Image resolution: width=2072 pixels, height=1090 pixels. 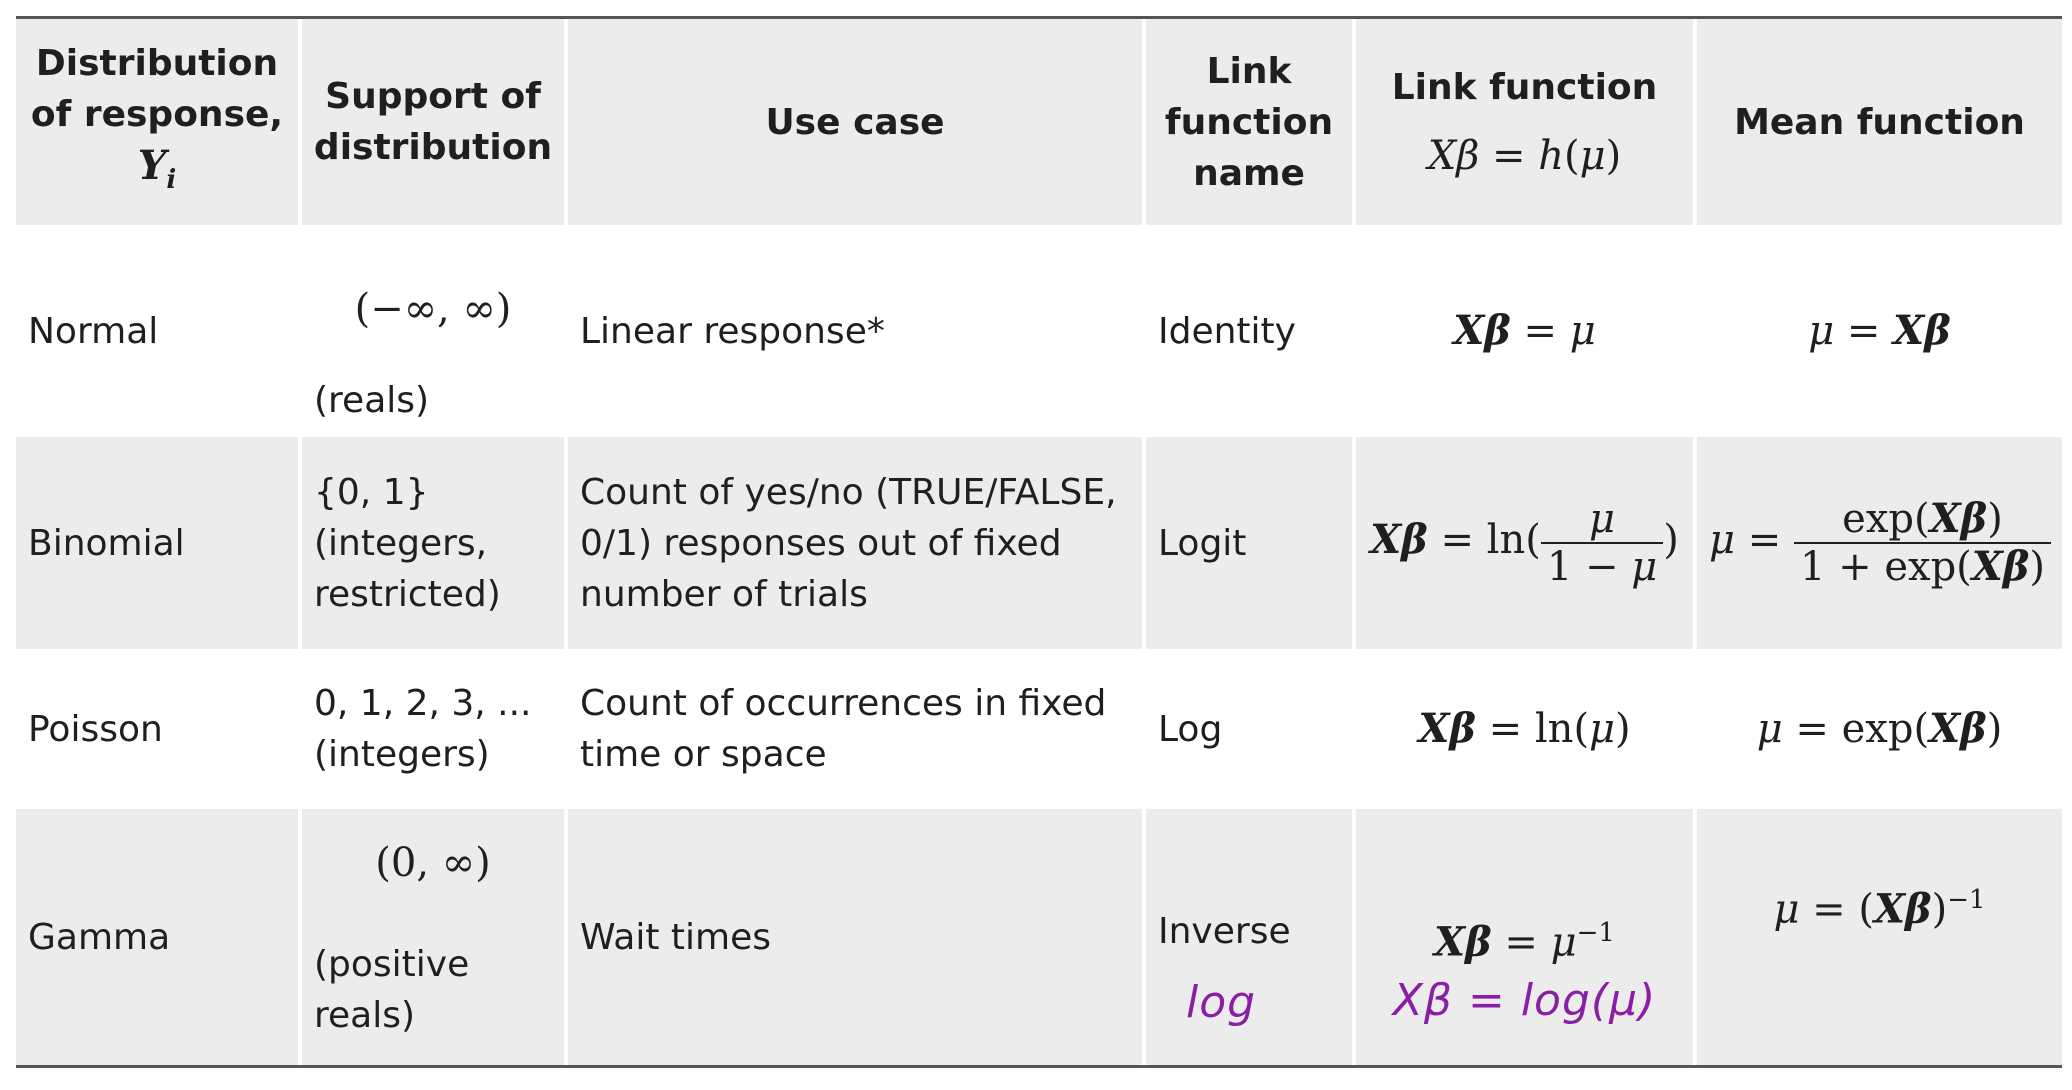 What do you see at coordinates (433, 543) in the screenshot?
I see `cell-support: {0, 1} (integers, restricted)` at bounding box center [433, 543].